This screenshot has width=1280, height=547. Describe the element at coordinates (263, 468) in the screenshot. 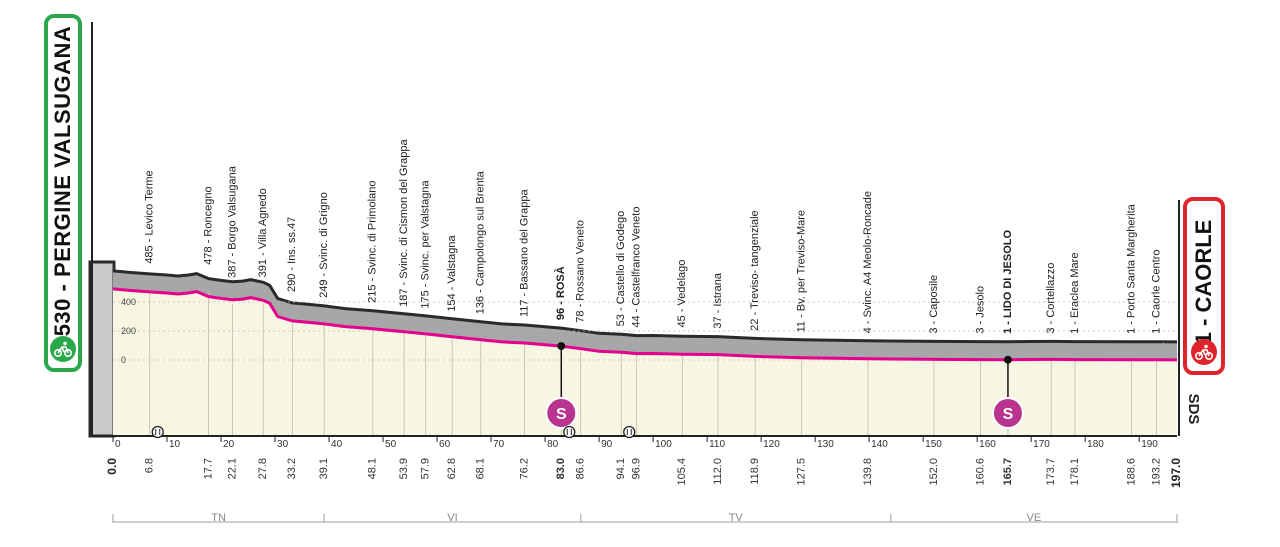

I see `km-distance-label: 27.8` at that location.